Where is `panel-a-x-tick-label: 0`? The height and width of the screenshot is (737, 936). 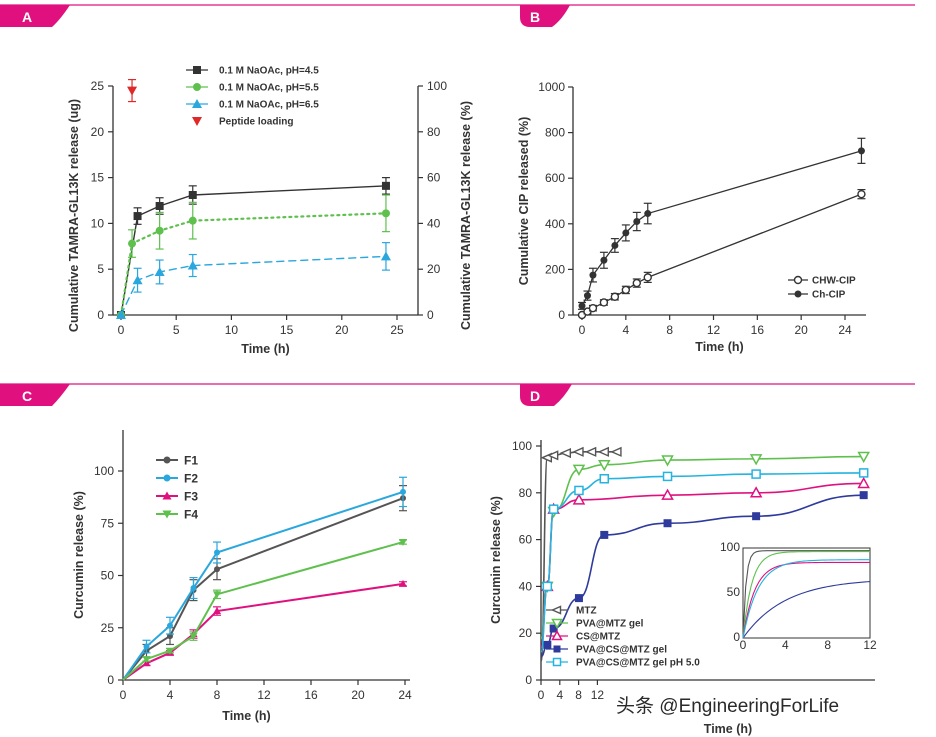
panel-a-x-tick-label: 0 is located at coordinates (121, 330).